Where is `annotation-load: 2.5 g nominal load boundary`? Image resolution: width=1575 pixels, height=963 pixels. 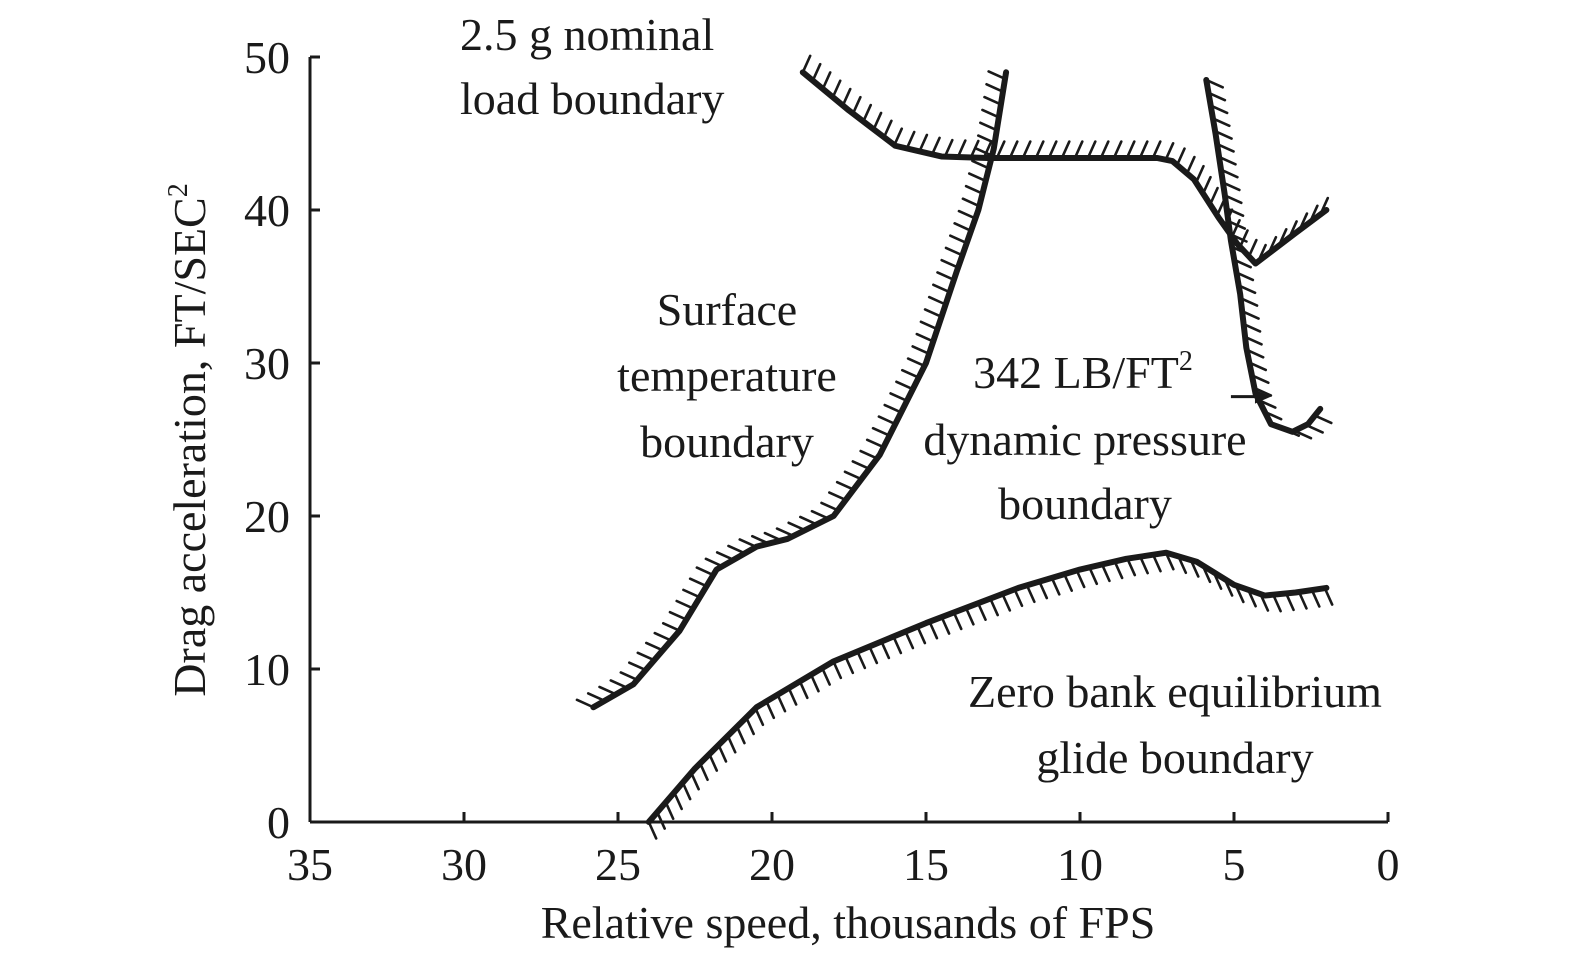 annotation-load: 2.5 g nominal load boundary is located at coordinates (592, 66).